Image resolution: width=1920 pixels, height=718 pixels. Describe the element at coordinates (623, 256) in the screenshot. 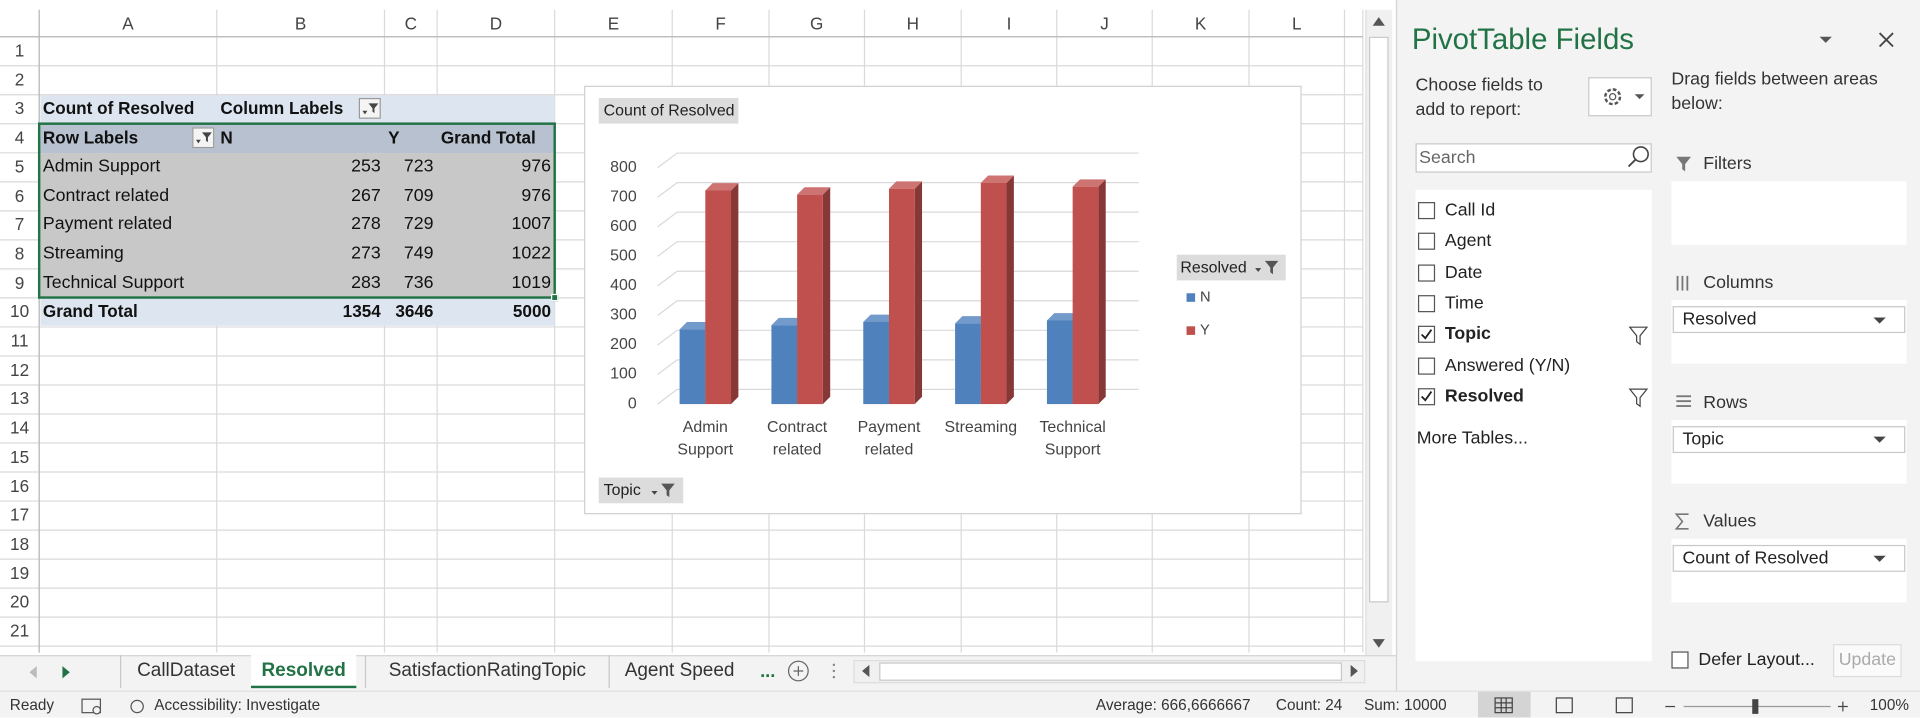

I see `y-tick-label: 500` at that location.